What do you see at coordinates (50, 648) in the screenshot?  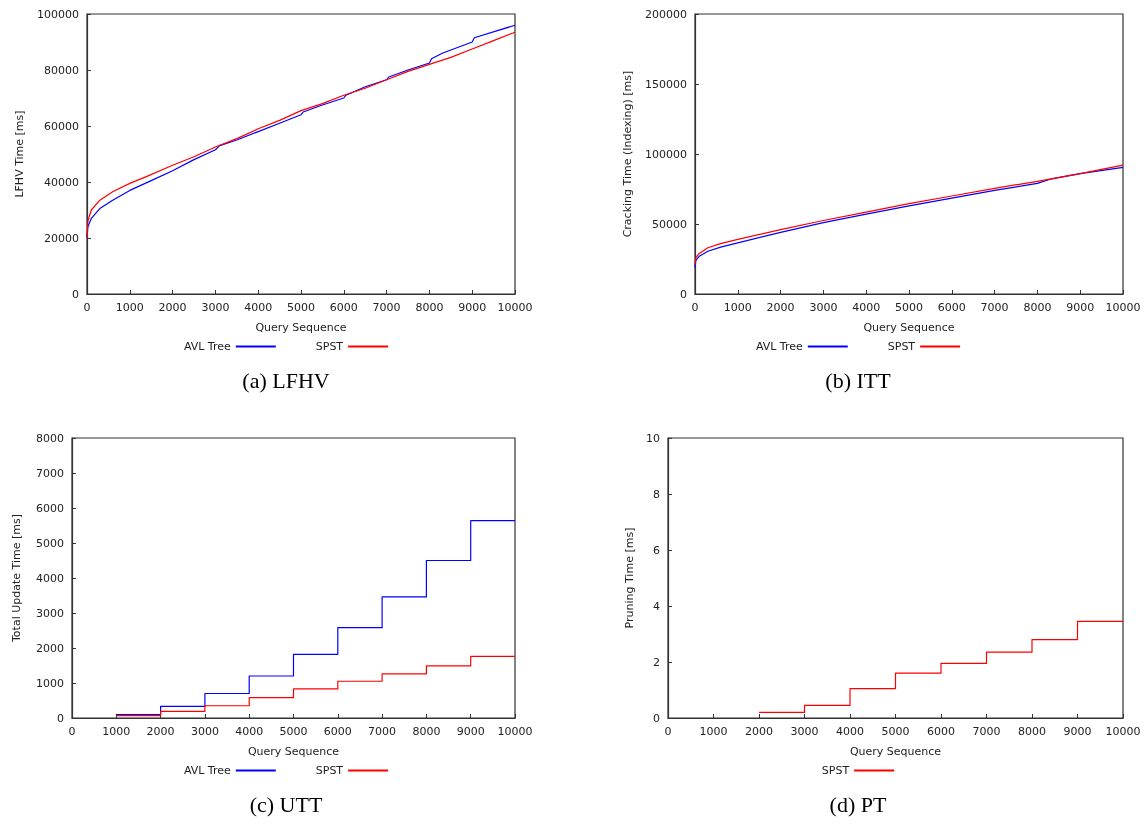 I see `y-tick-label: 2000` at bounding box center [50, 648].